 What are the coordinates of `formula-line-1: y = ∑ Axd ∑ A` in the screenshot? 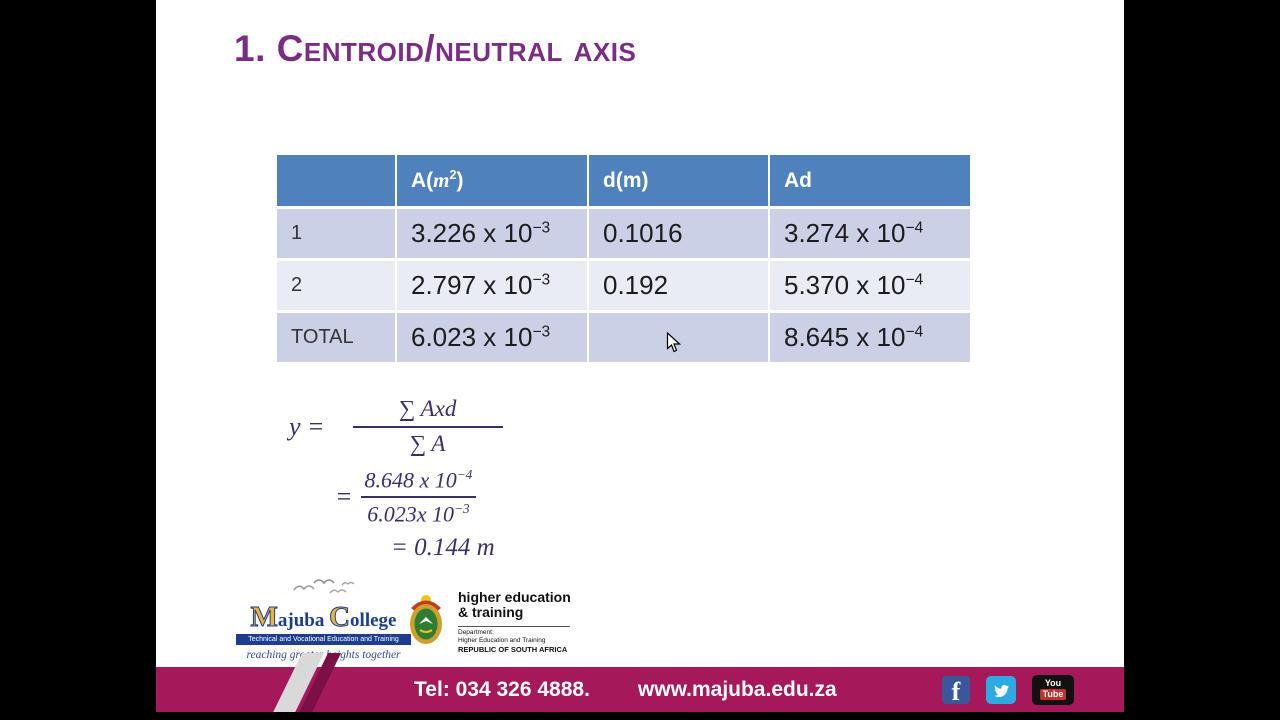 It's located at (396, 426).